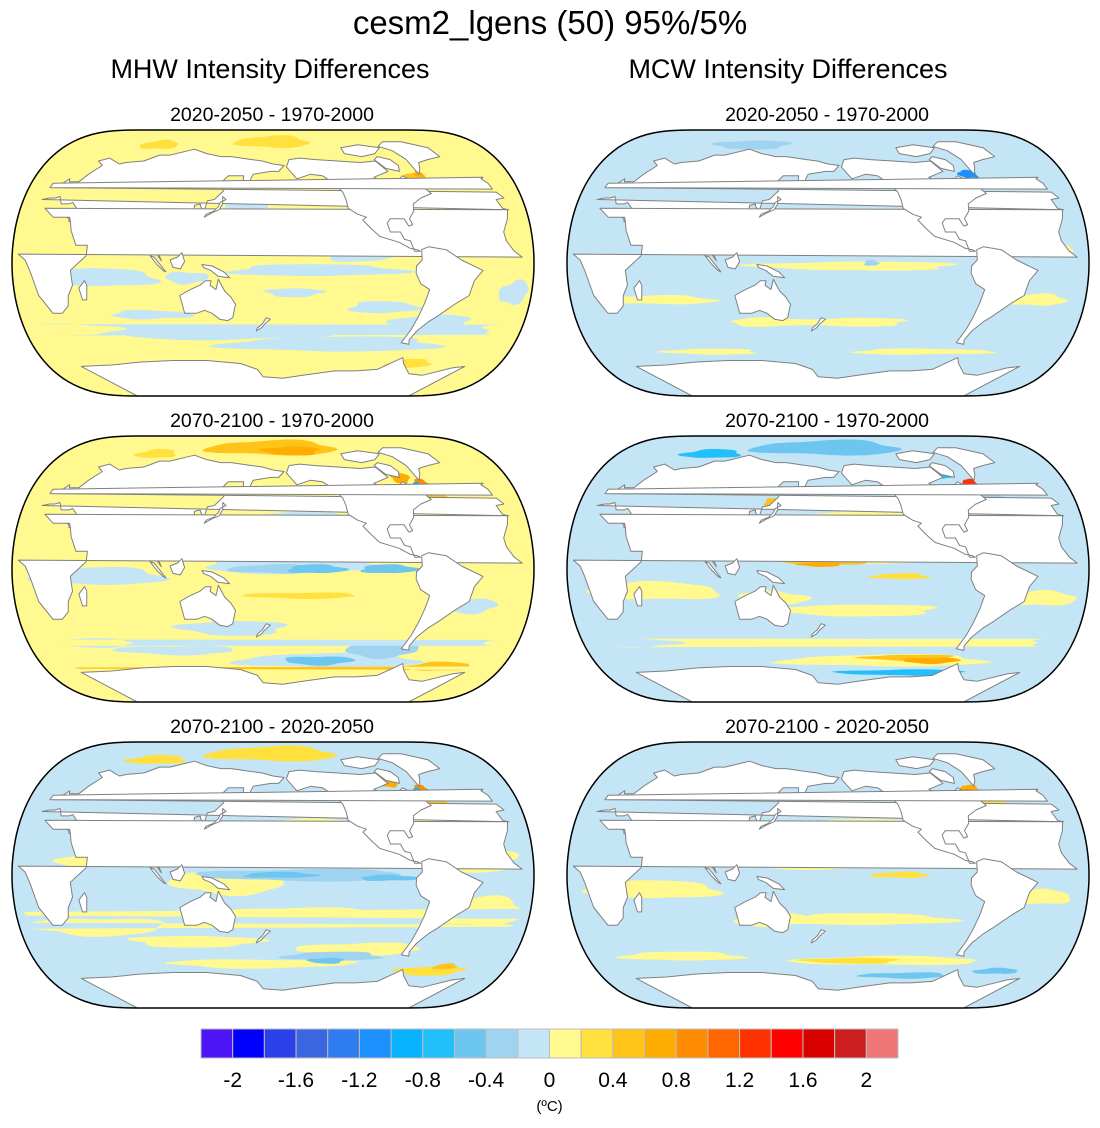 The image size is (1100, 1128). Describe the element at coordinates (296, 1080) in the screenshot. I see `colorbar-tick-label: -1.6` at that location.